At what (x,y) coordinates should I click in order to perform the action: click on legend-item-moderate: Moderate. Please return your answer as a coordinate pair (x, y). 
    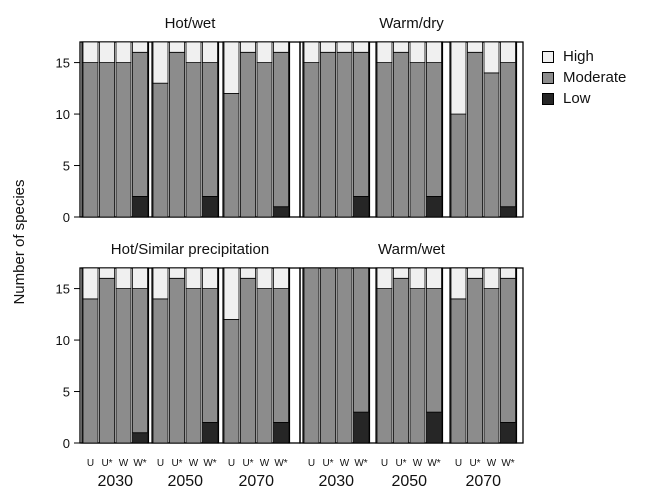
    Looking at the image, I should click on (584, 77).